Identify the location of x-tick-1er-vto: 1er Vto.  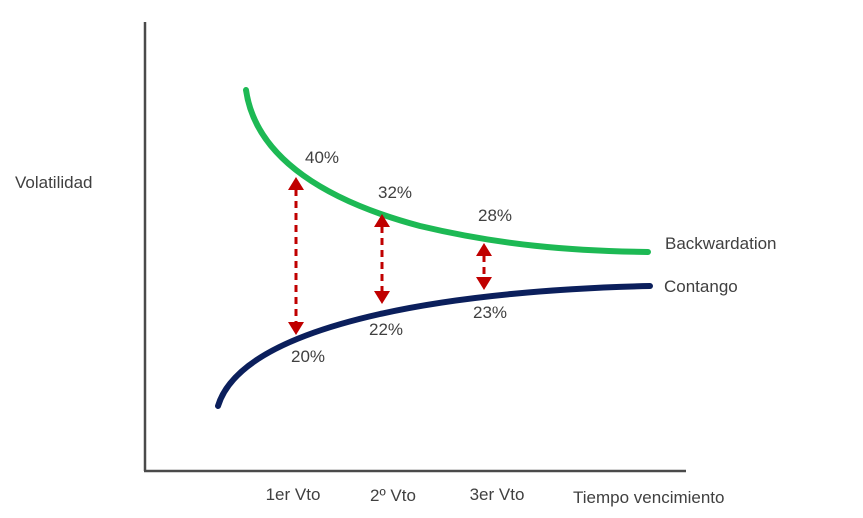
(293, 494).